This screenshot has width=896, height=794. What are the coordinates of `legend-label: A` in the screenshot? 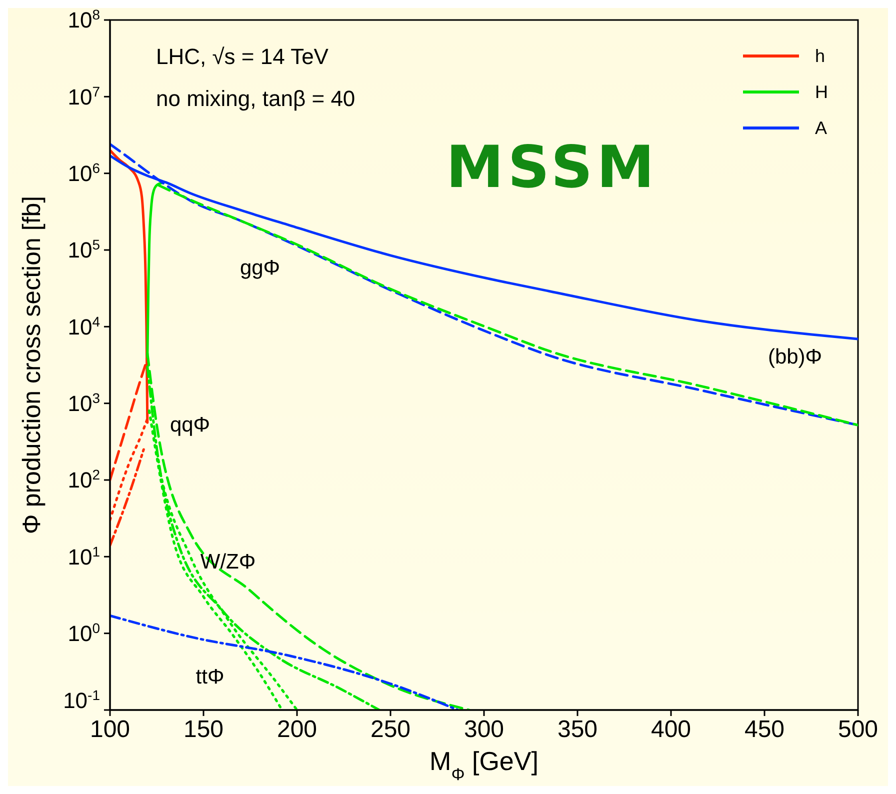 It's located at (821, 128).